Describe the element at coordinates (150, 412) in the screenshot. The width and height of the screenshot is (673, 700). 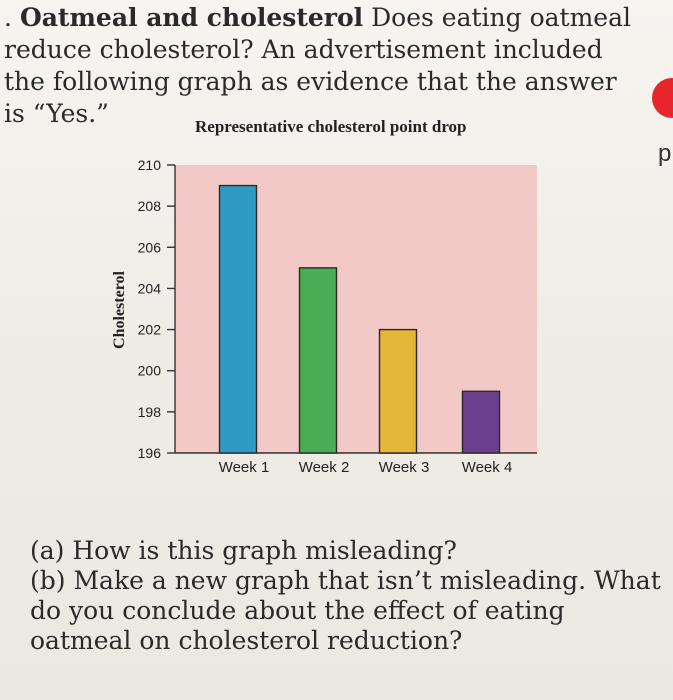
I see `y-tick-label: 198` at that location.